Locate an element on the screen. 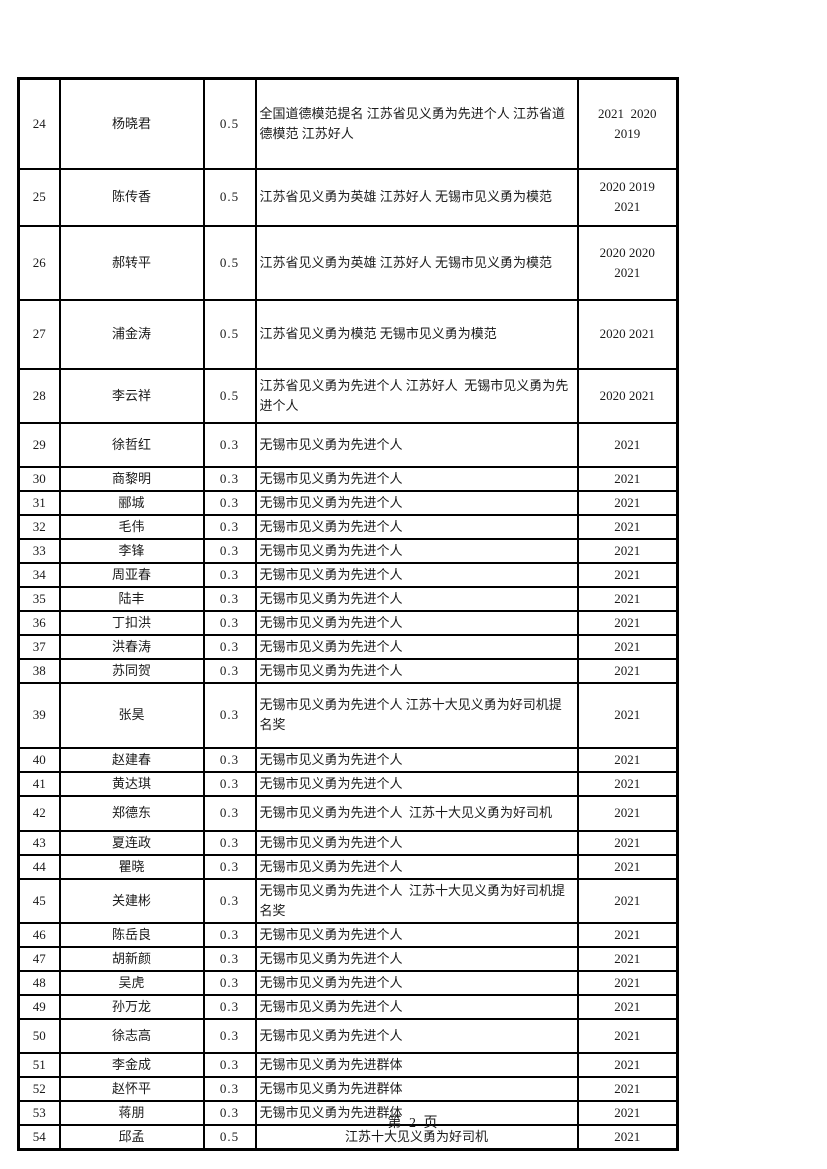 The image size is (827, 1169). table-row: 35 陆丰 0.3 无锡市见义勇为先进个人 2021 is located at coordinates (348, 598).